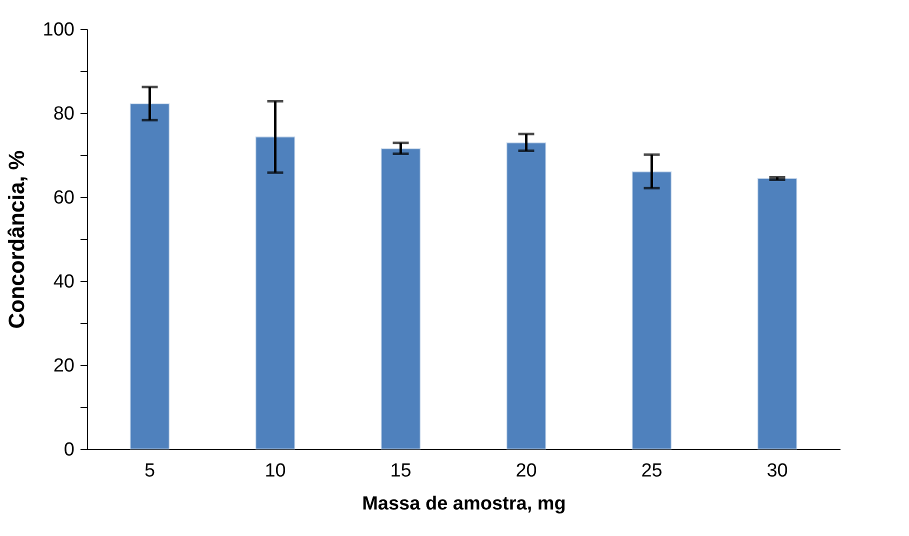 The image size is (909, 536). What do you see at coordinates (69, 450) in the screenshot?
I see `y-tick-label: 0` at bounding box center [69, 450].